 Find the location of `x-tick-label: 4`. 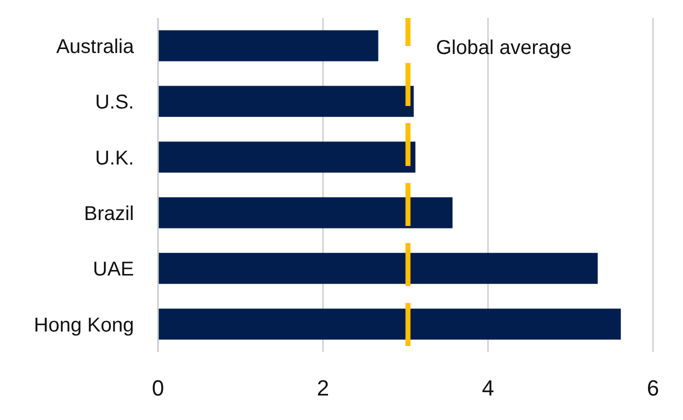

x-tick-label: 4 is located at coordinates (488, 388).